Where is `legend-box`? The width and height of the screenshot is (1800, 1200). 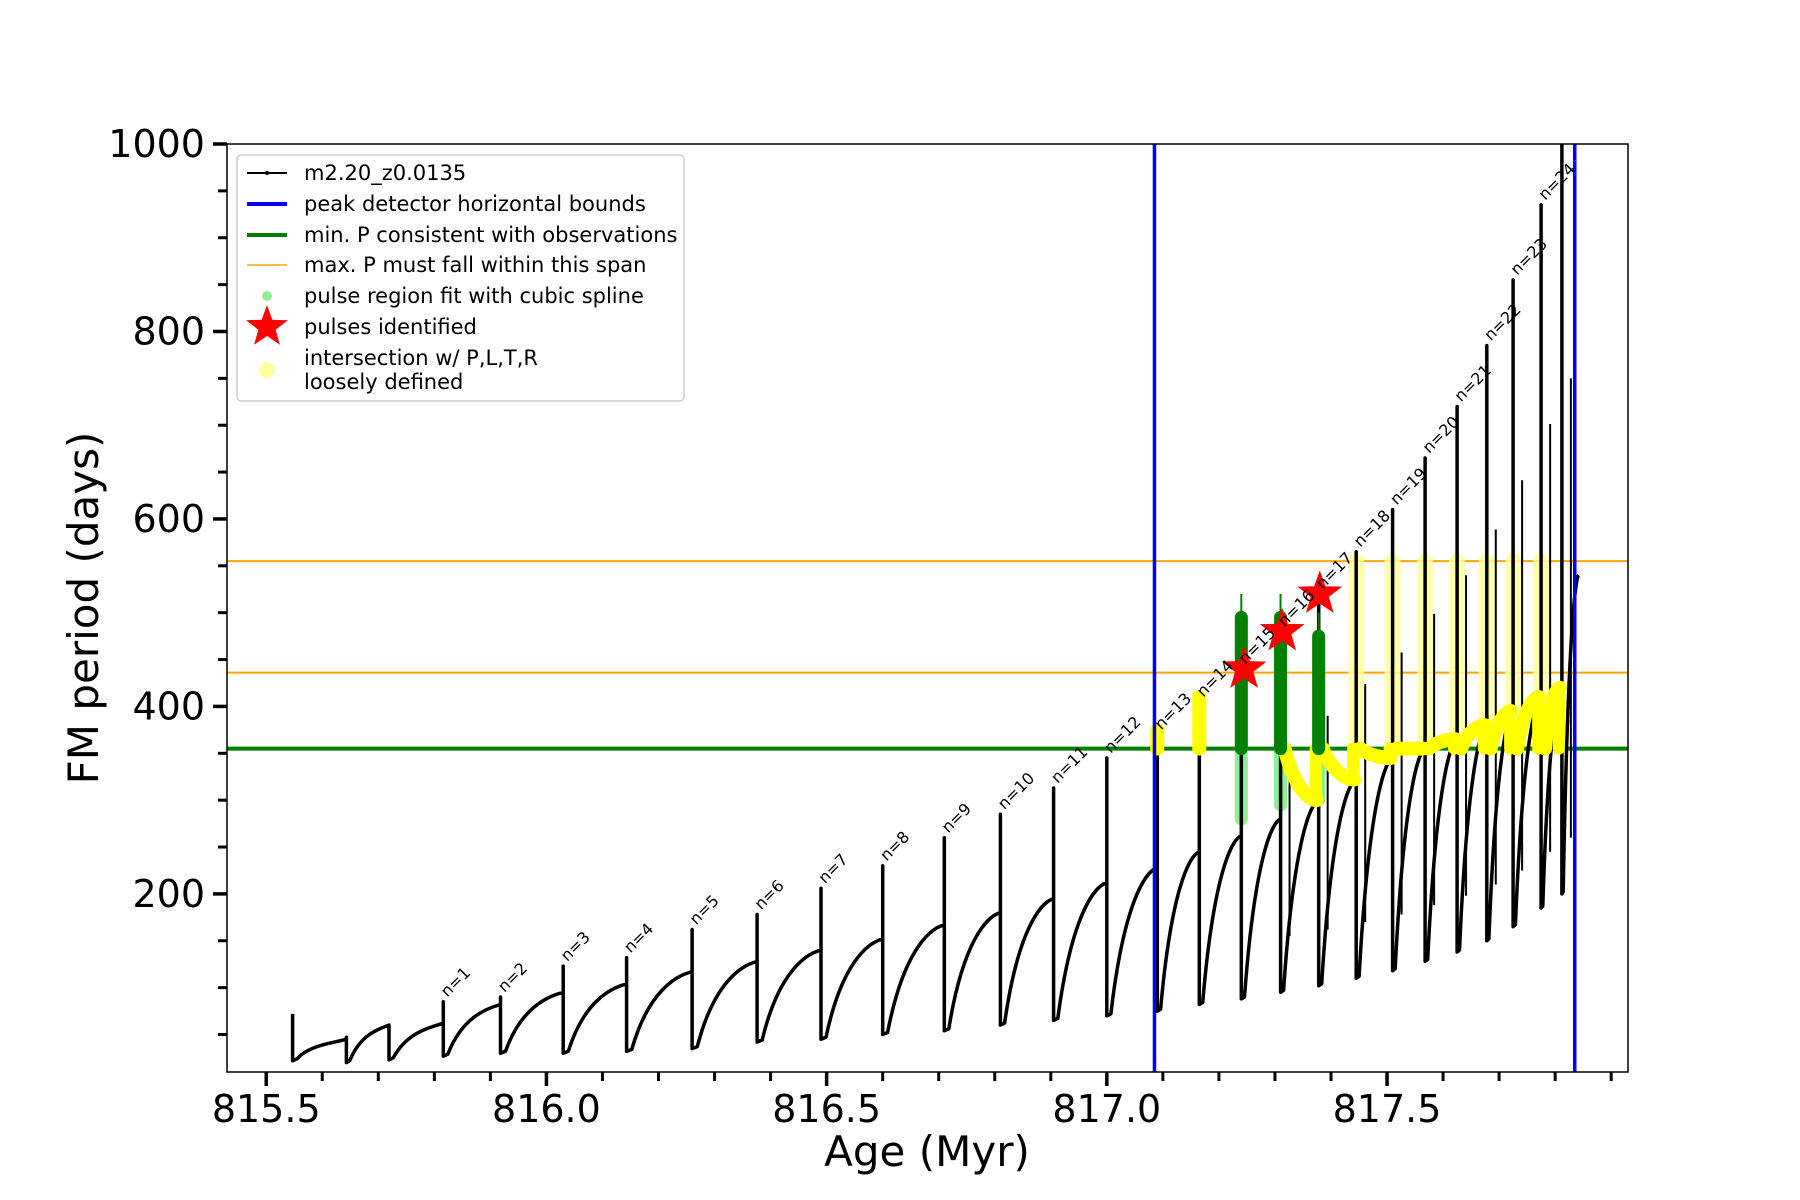 legend-box is located at coordinates (460, 278).